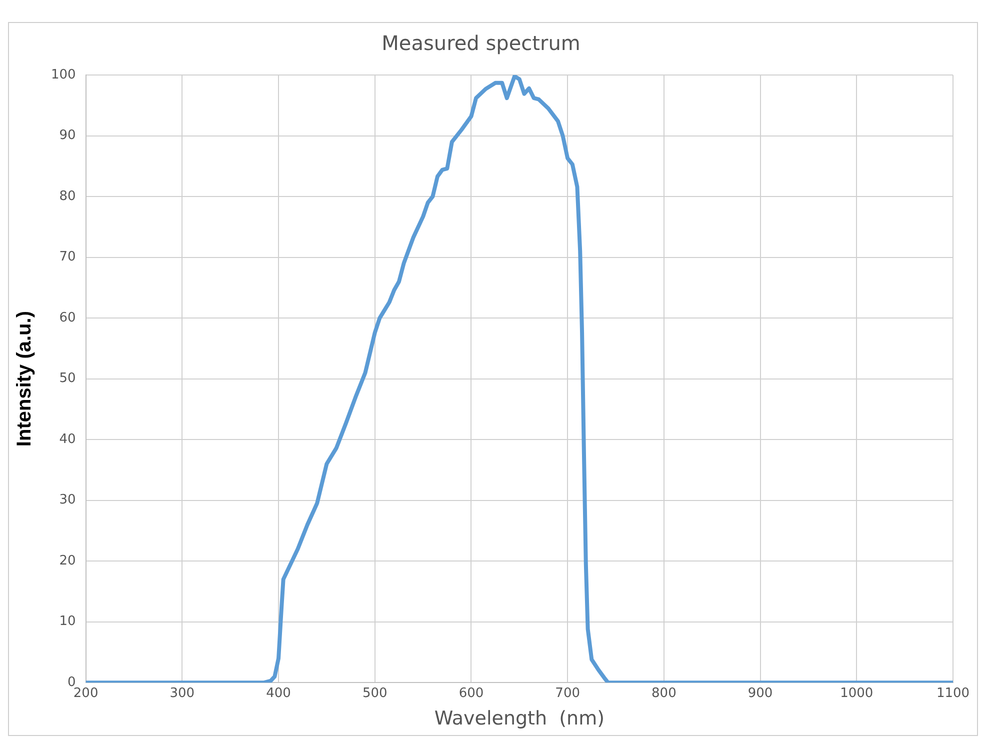 The width and height of the screenshot is (984, 753). What do you see at coordinates (67, 136) in the screenshot?
I see `y-tick-label: 90` at bounding box center [67, 136].